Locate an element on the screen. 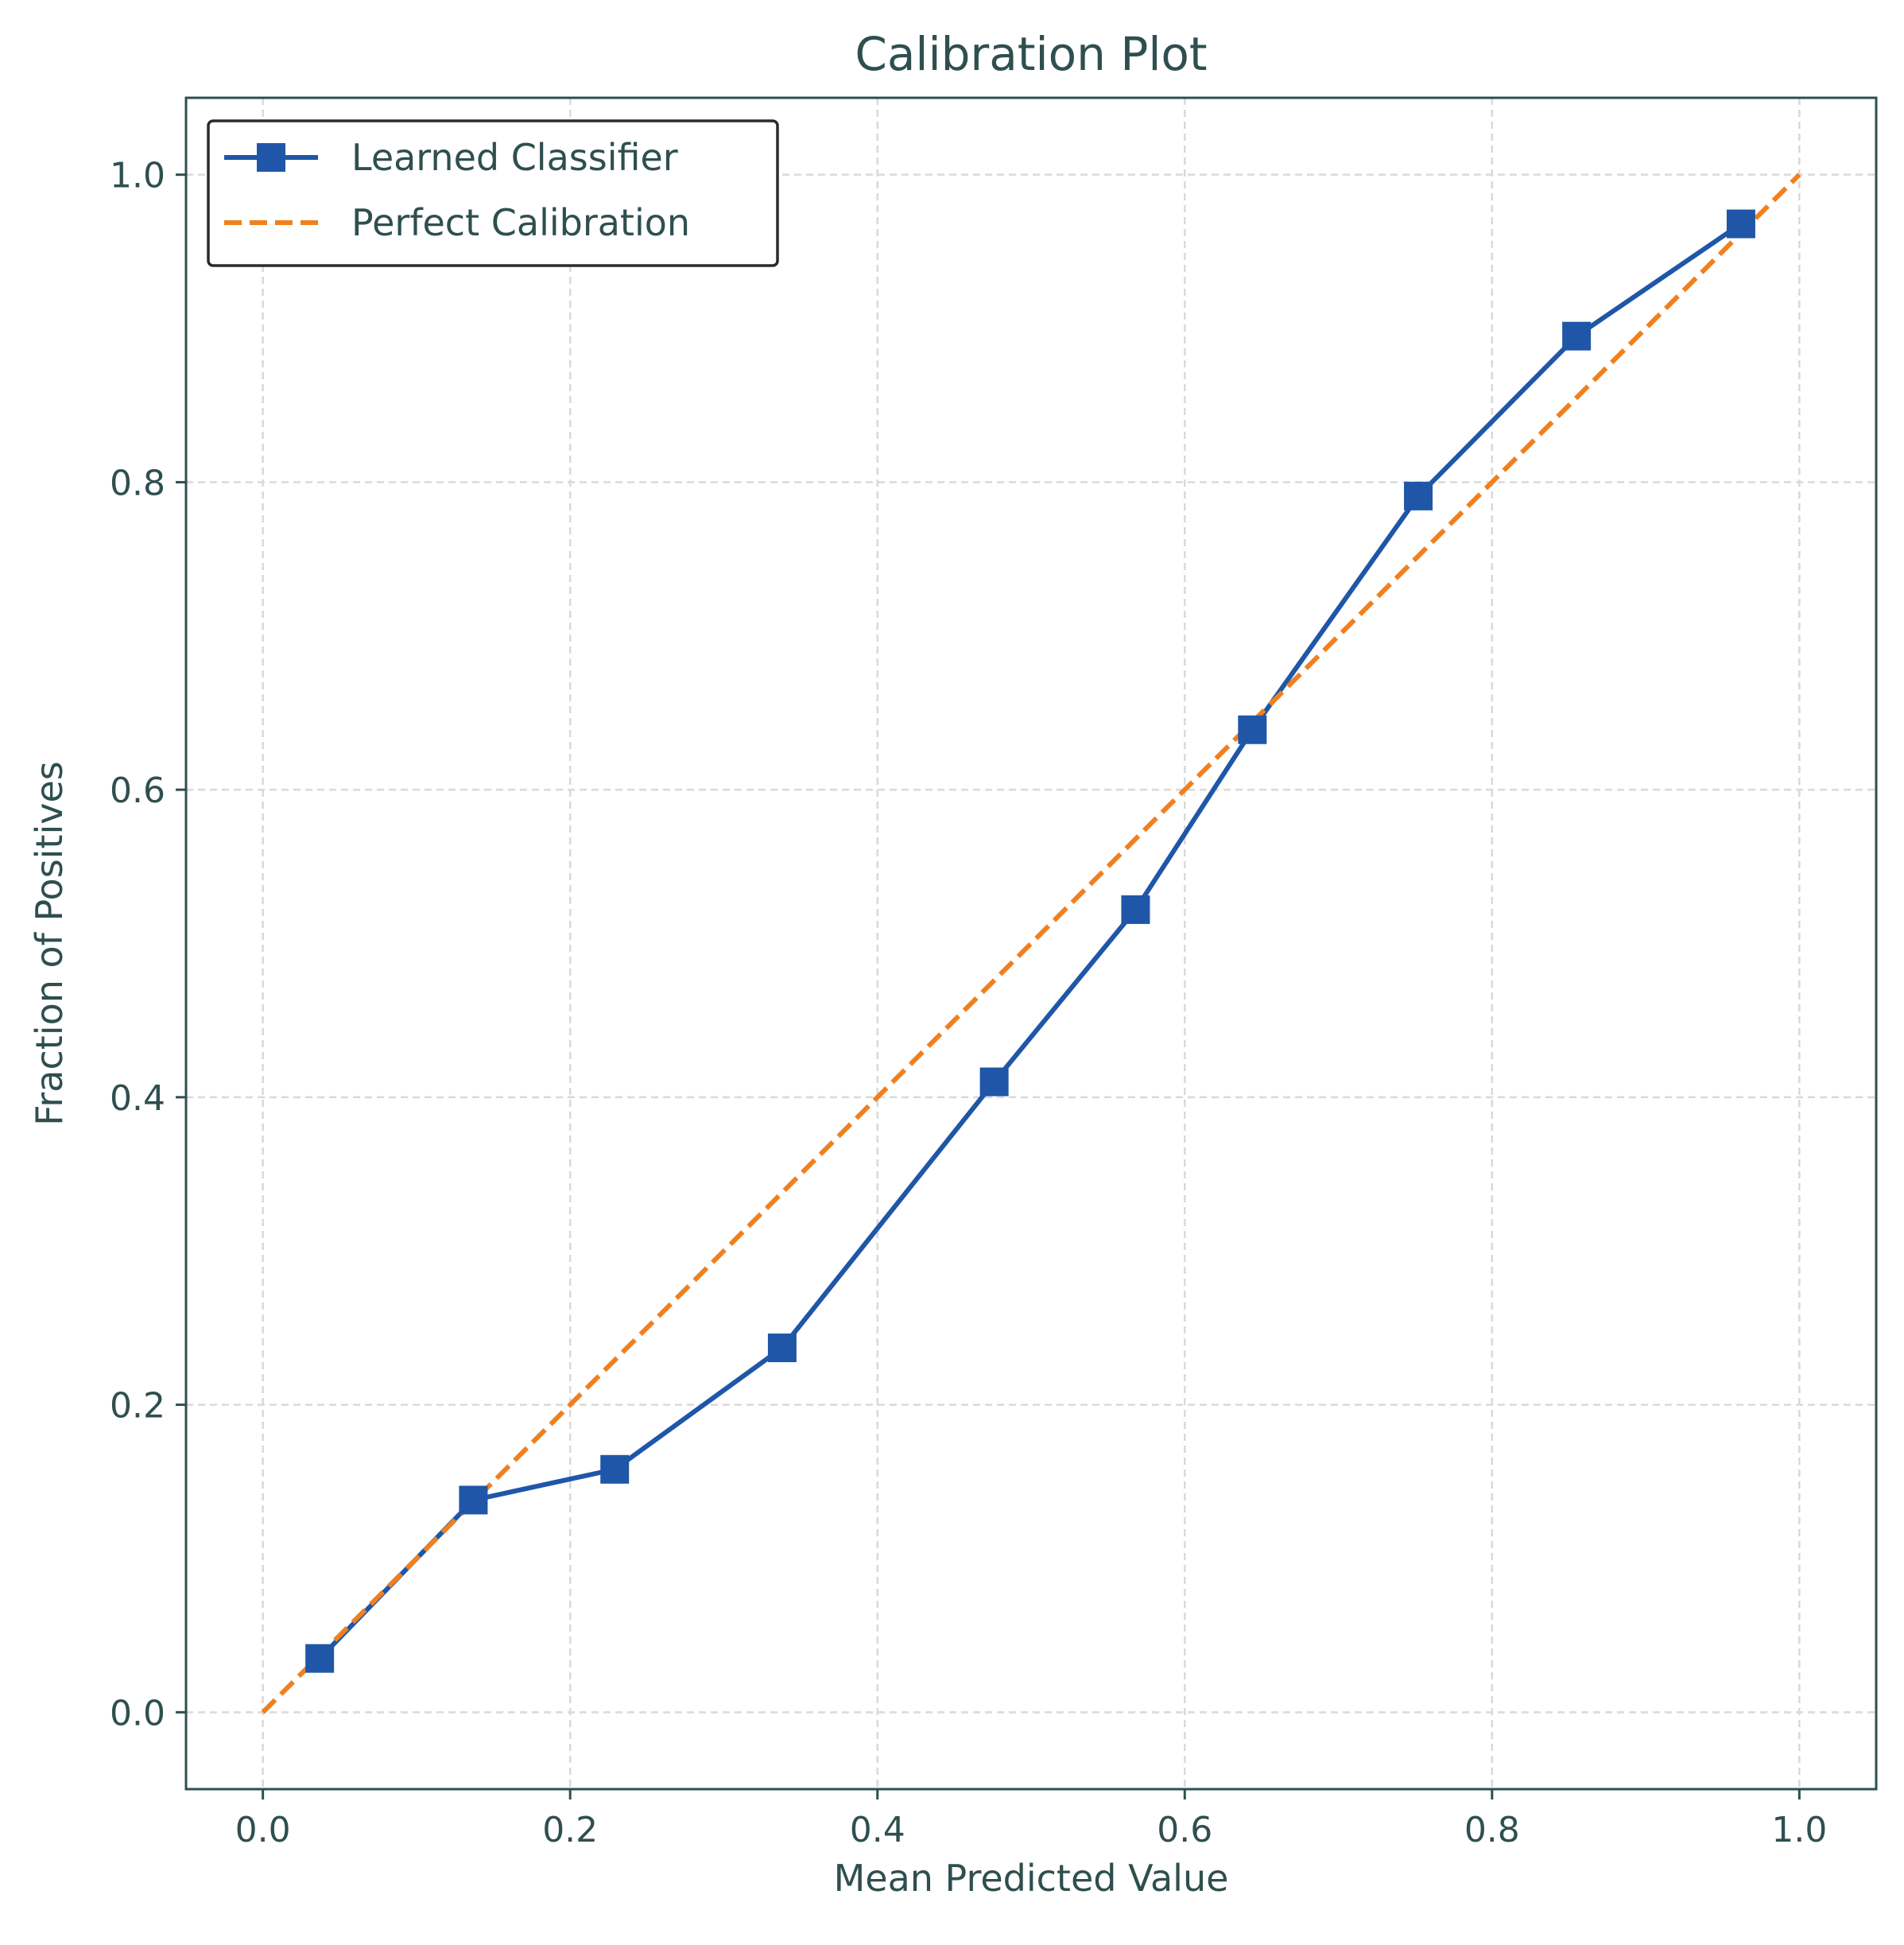 The image size is (1904, 1945). y-tick-label: 0.0 is located at coordinates (137, 1713).